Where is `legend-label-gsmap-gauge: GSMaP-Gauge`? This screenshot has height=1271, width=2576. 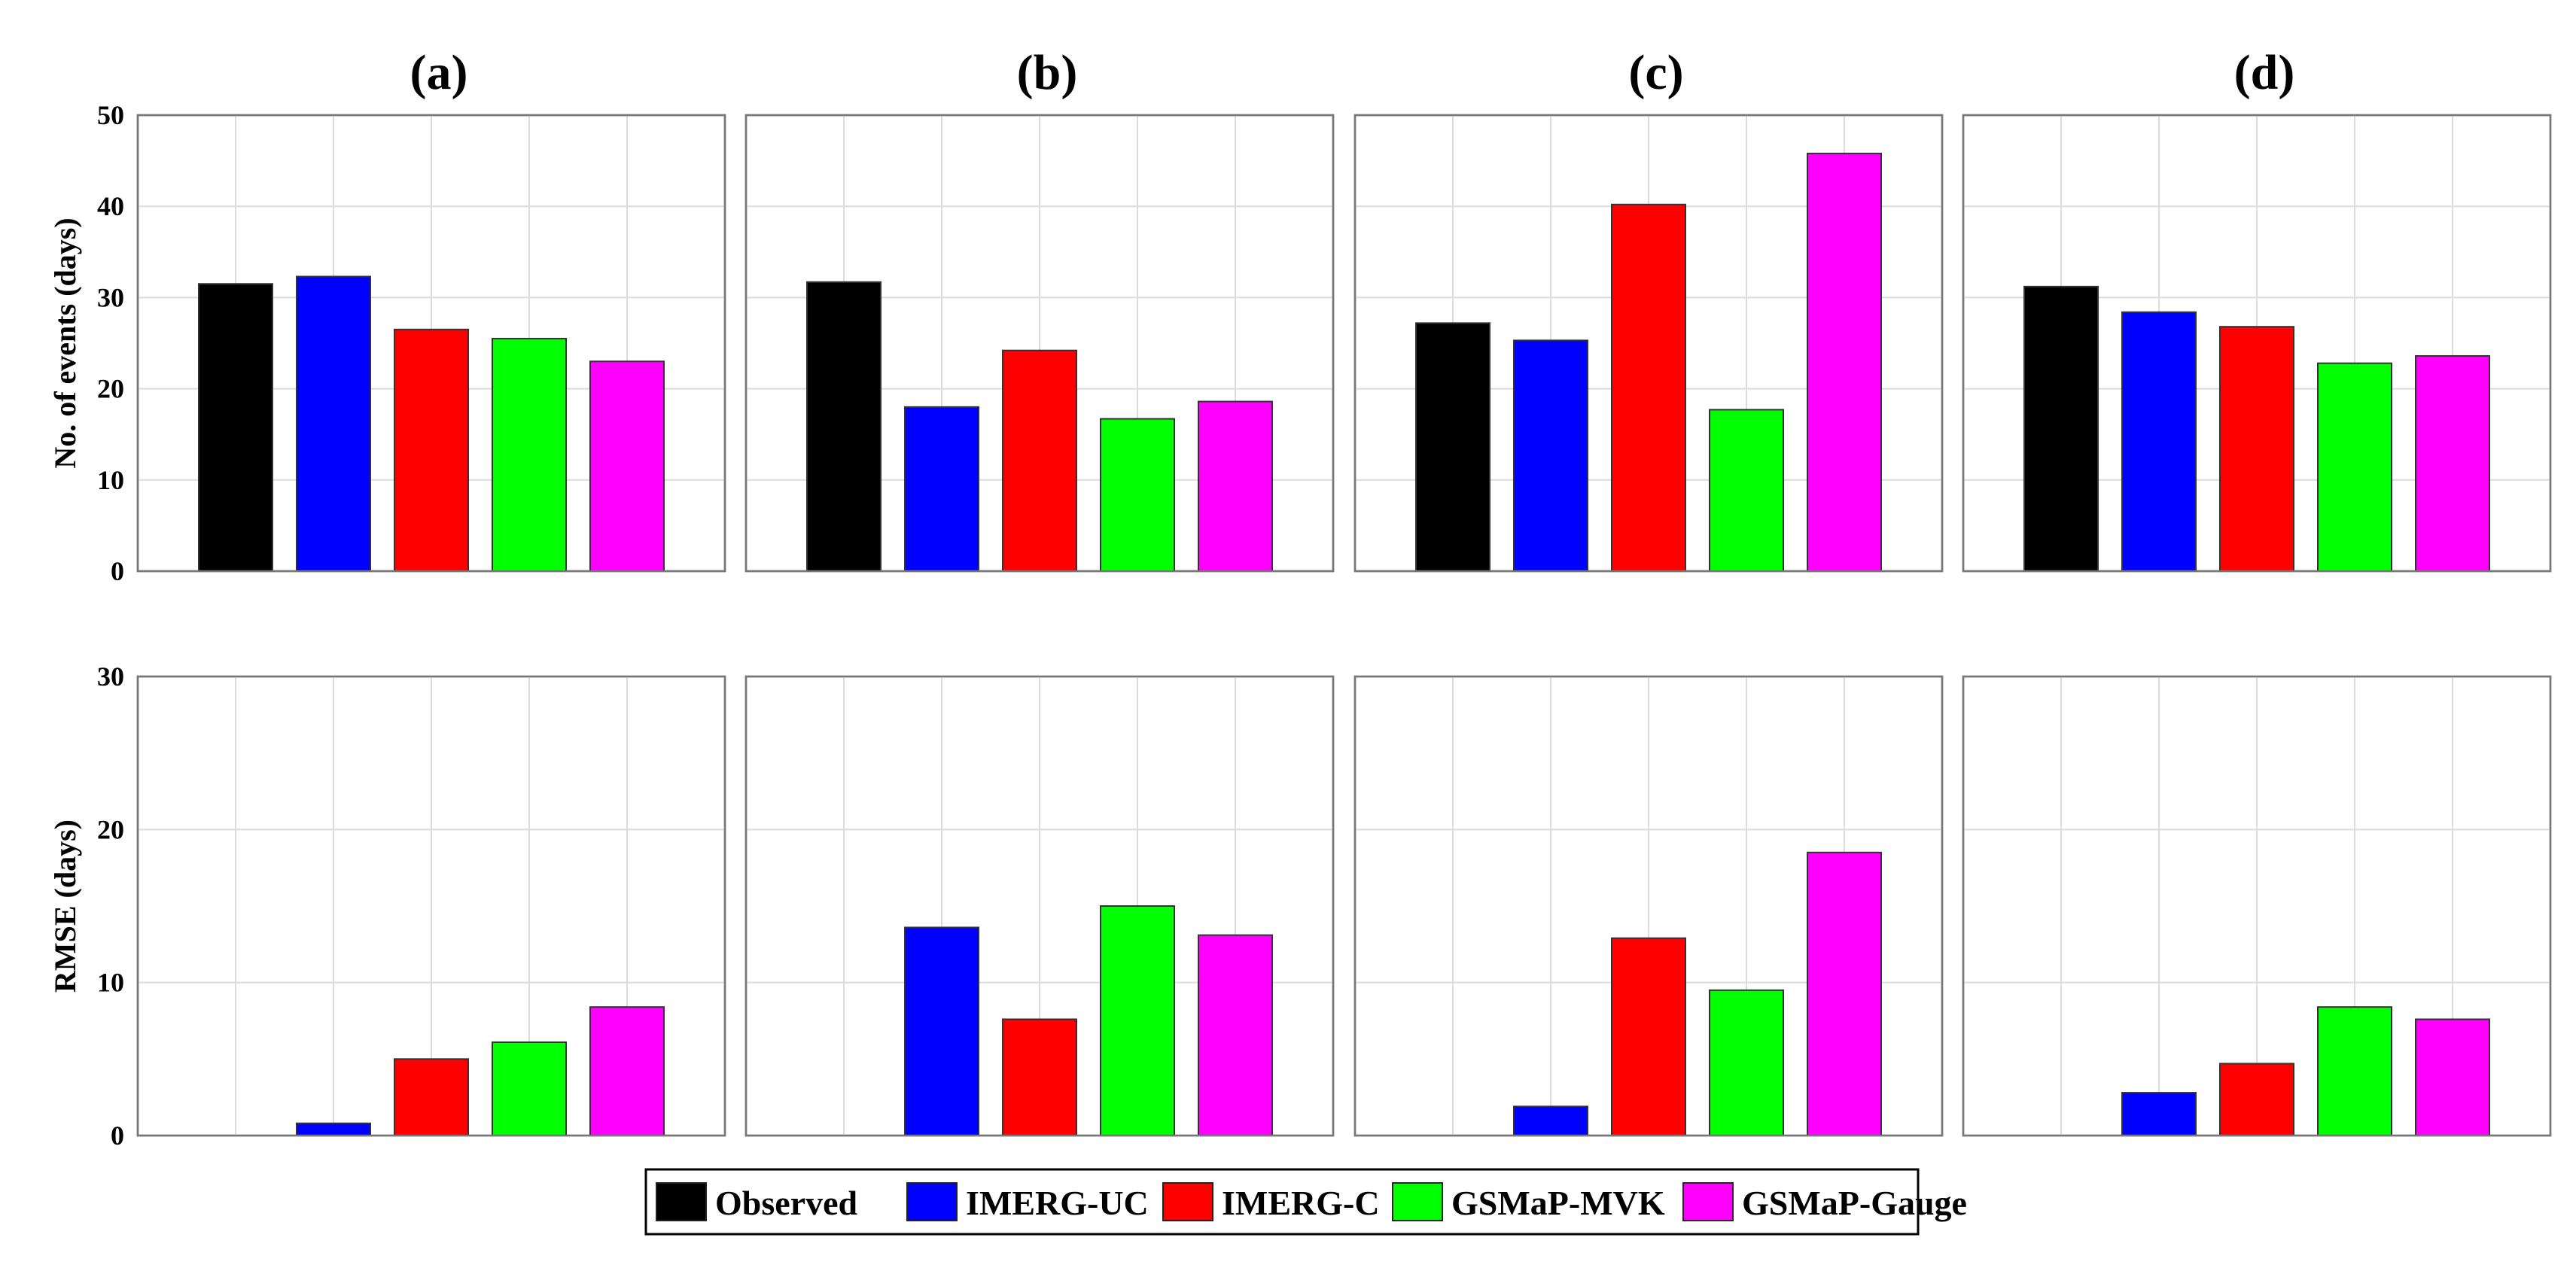 legend-label-gsmap-gauge: GSMaP-Gauge is located at coordinates (1855, 1203).